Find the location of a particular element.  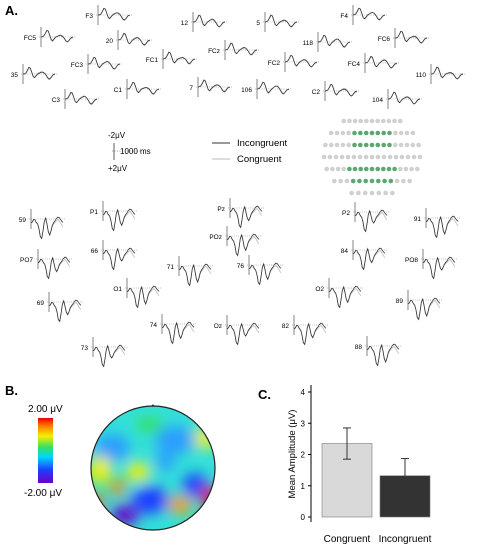

posterior-erp-plot: 69 is located at coordinates (60, 307).